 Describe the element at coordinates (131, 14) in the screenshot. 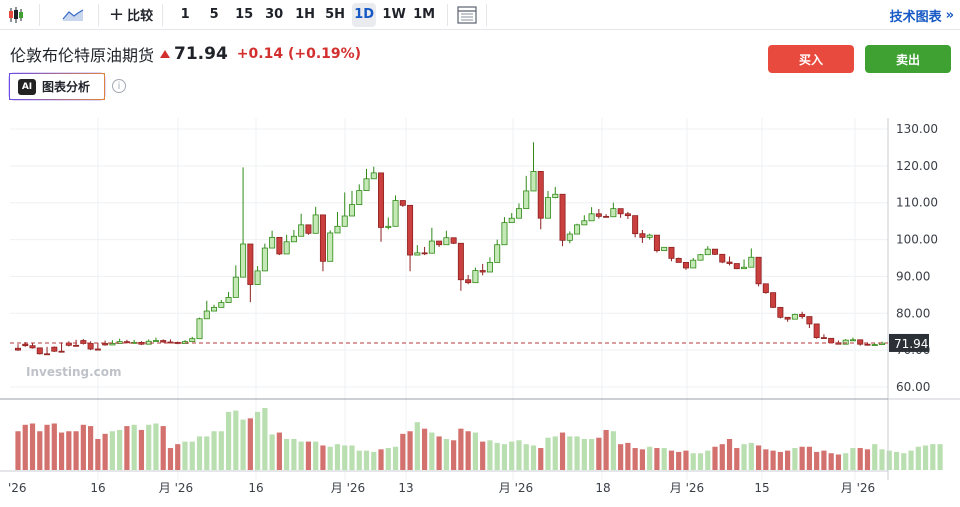

I see `compare-button: + 比较` at that location.